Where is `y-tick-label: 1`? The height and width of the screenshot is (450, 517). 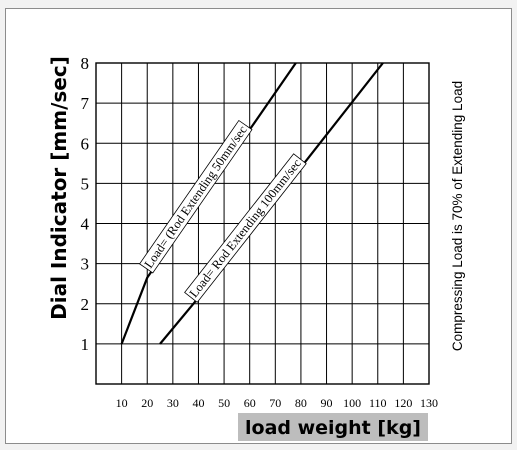 y-tick-label: 1 is located at coordinates (85, 344).